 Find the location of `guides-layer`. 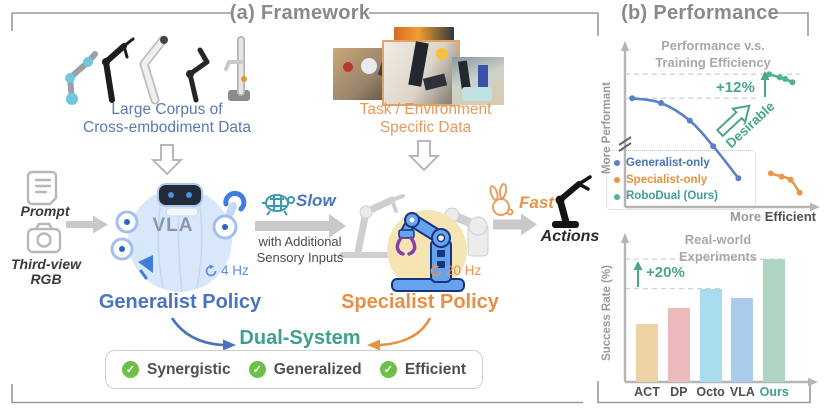

guides-layer is located at coordinates (706, 274).